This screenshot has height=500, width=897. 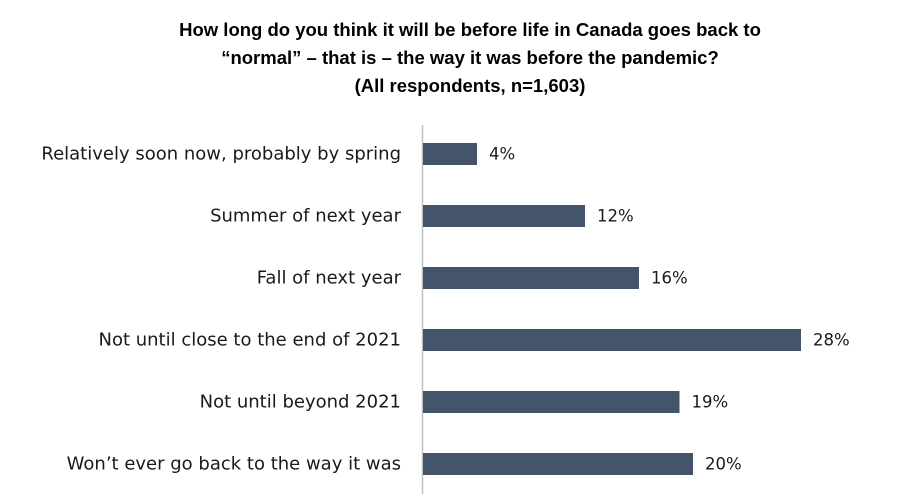 I want to click on chart-title-line-3: (All respondents, n=1,603), so click(x=470, y=85).